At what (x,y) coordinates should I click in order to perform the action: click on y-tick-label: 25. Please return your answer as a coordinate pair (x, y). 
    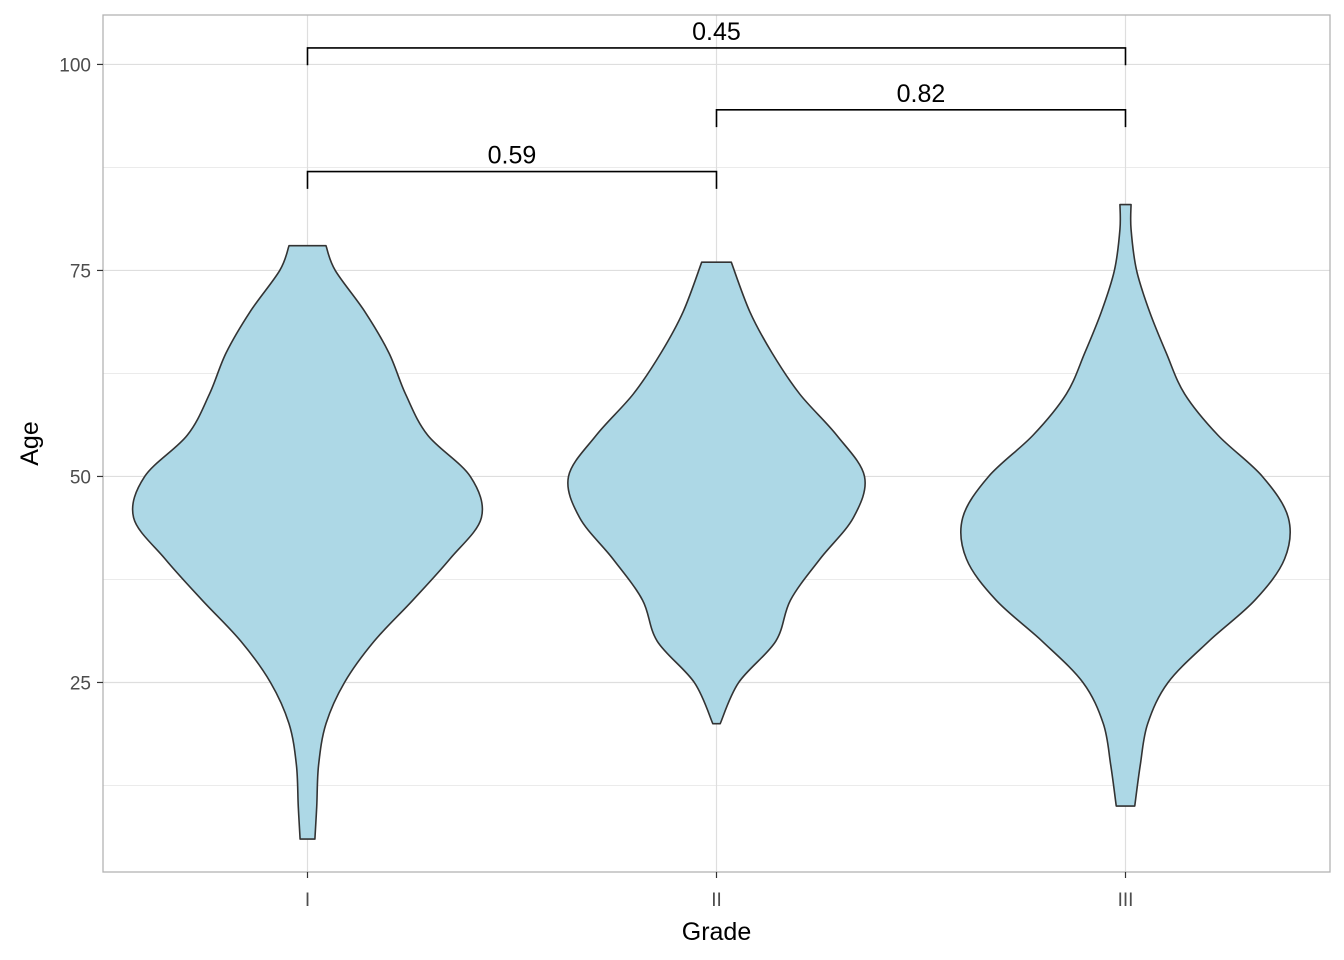
    Looking at the image, I should click on (80, 683).